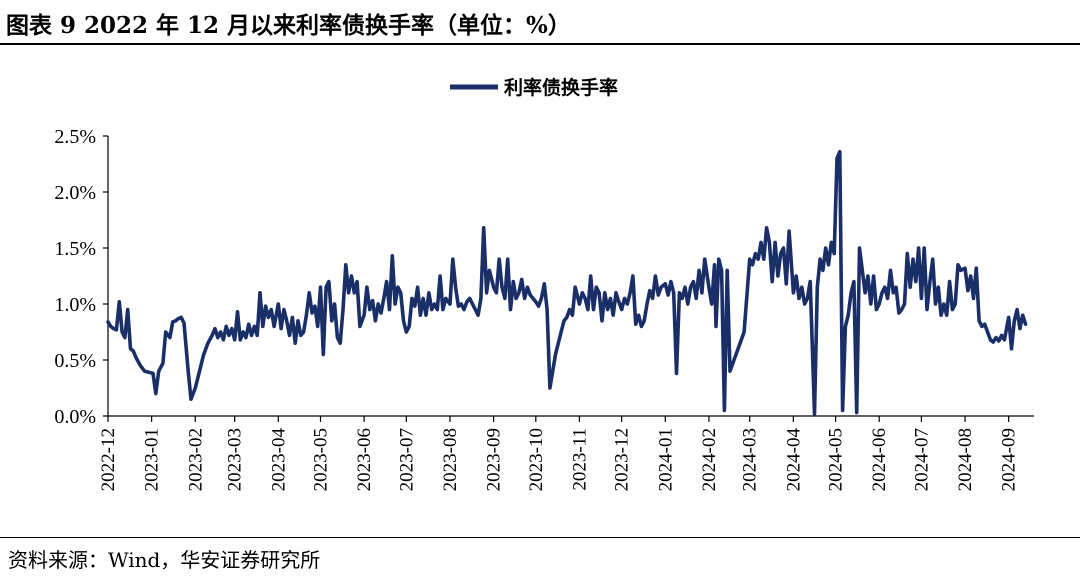 The height and width of the screenshot is (582, 1080). I want to click on title-rule, so click(540, 44).